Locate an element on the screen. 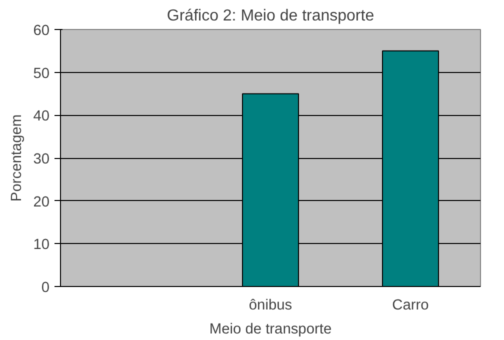 The height and width of the screenshot is (340, 504). y-tick-label: 50 is located at coordinates (41, 74).